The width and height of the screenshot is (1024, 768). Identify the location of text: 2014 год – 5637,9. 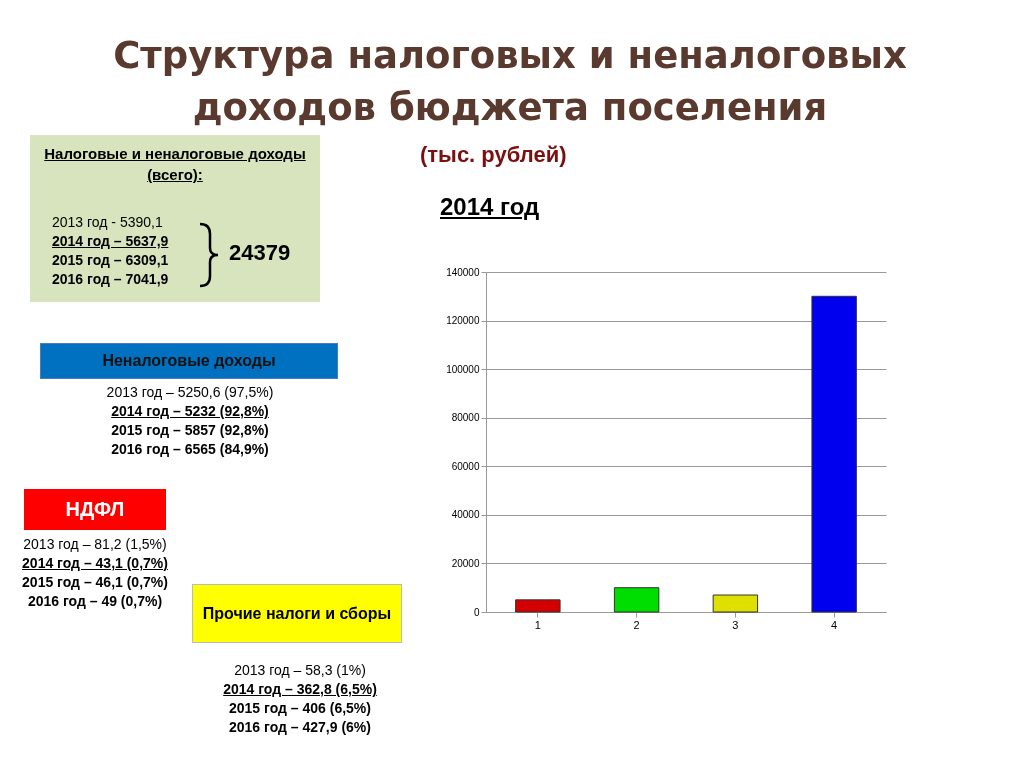
(110, 241).